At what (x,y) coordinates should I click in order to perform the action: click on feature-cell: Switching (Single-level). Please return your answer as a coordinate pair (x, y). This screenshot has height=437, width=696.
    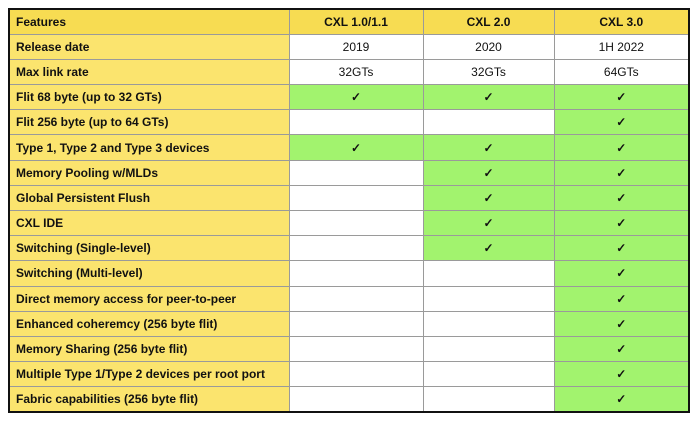
    Looking at the image, I should click on (149, 248).